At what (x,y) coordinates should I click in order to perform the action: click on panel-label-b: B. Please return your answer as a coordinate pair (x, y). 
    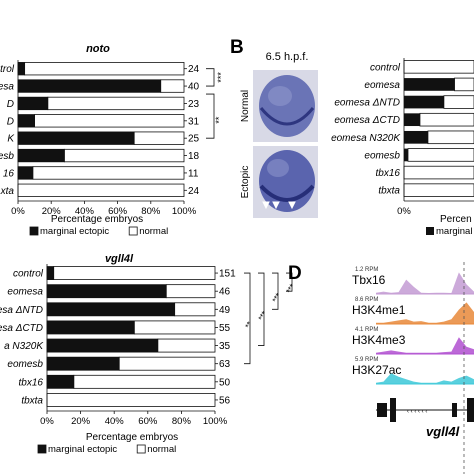
    Looking at the image, I should click on (237, 47).